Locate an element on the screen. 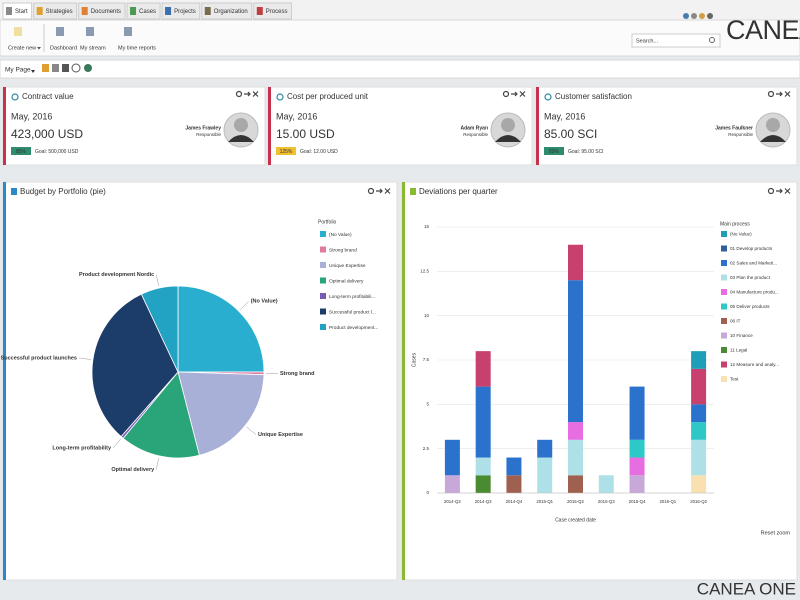  tab: Documents is located at coordinates (102, 11).